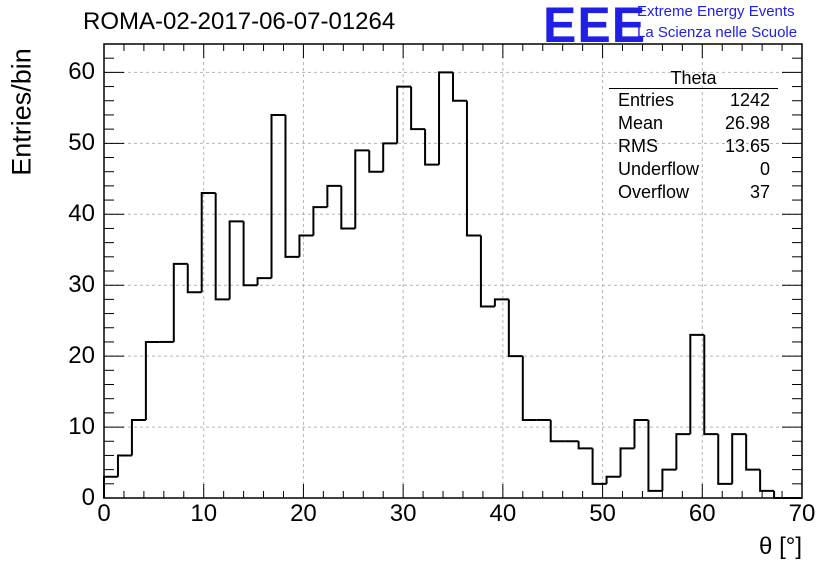  What do you see at coordinates (764, 169) in the screenshot?
I see `stats-value: 0` at bounding box center [764, 169].